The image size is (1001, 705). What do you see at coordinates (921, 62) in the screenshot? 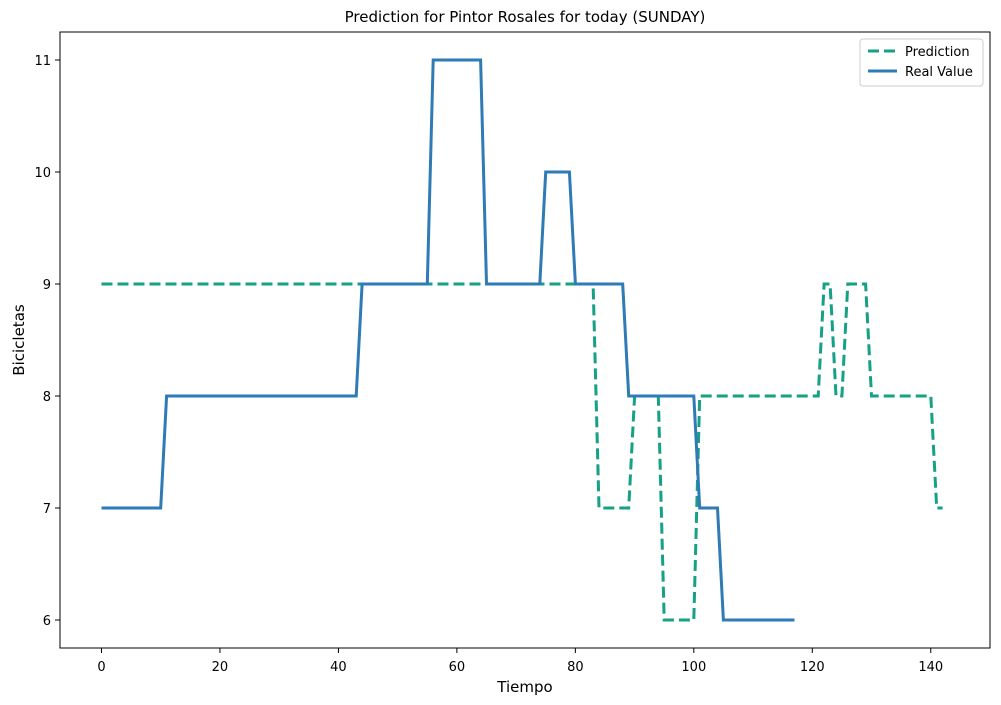
I see `legend: Prediction Real Value` at bounding box center [921, 62].